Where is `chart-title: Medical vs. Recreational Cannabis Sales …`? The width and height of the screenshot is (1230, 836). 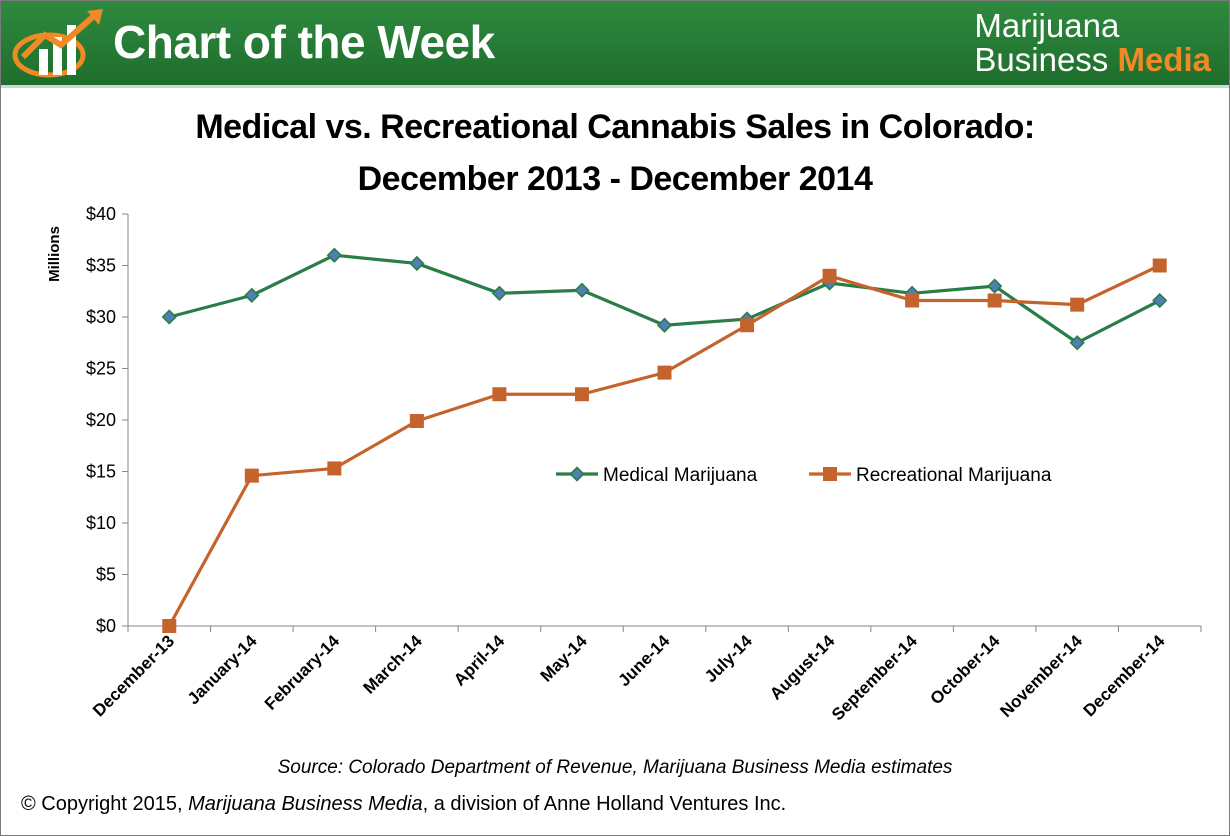 chart-title: Medical vs. Recreational Cannabis Sales … is located at coordinates (615, 153).